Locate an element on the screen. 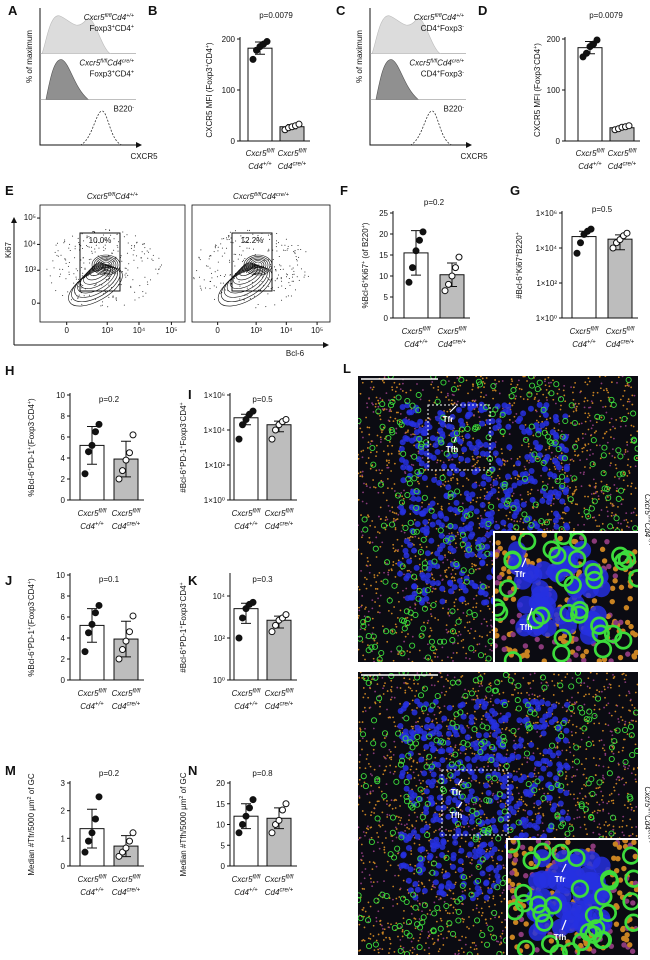 The height and width of the screenshot is (960, 650). data-point is located at coordinates (85, 652).